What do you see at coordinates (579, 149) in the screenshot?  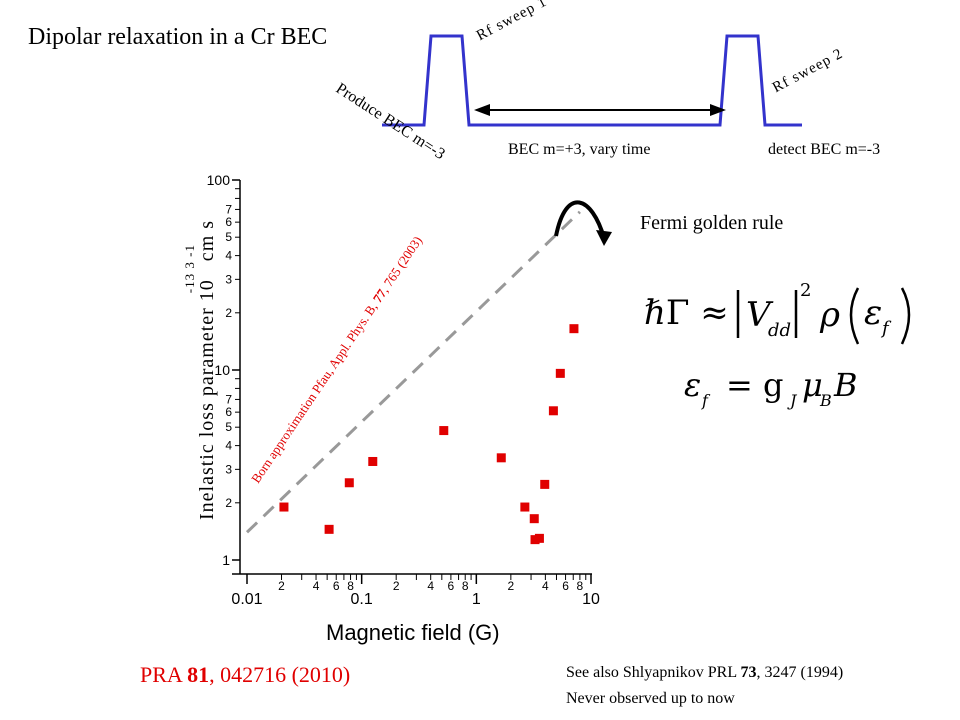 I see `hold-label: BEC m=+3, vary time` at bounding box center [579, 149].